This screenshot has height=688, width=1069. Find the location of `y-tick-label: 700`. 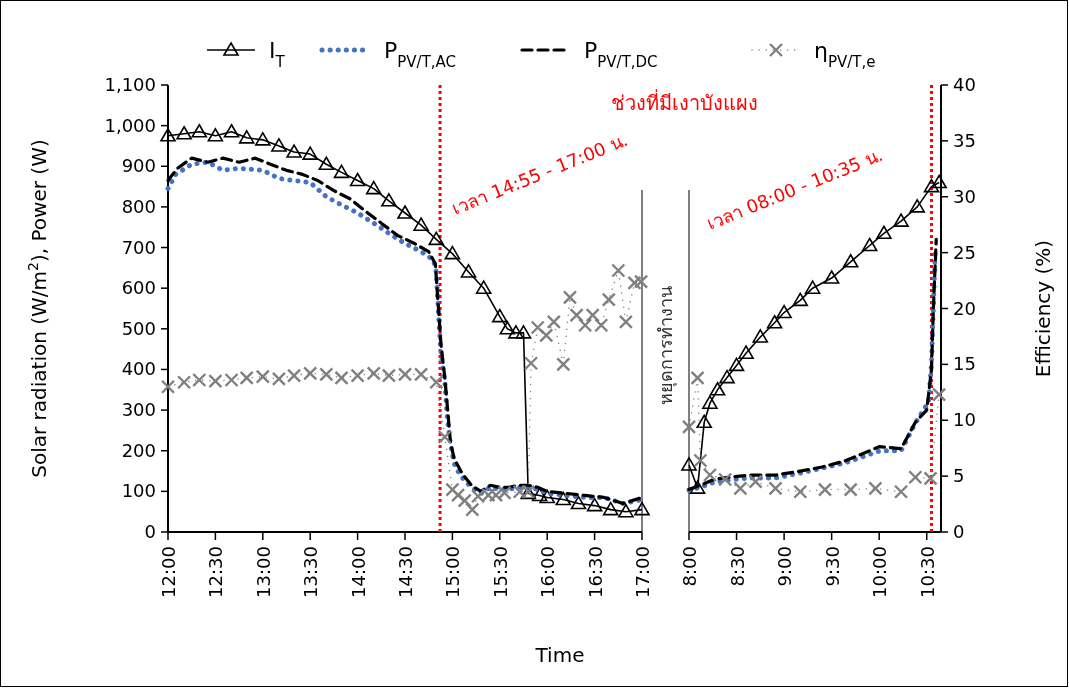

y-tick-label: 700 is located at coordinates (138, 247).